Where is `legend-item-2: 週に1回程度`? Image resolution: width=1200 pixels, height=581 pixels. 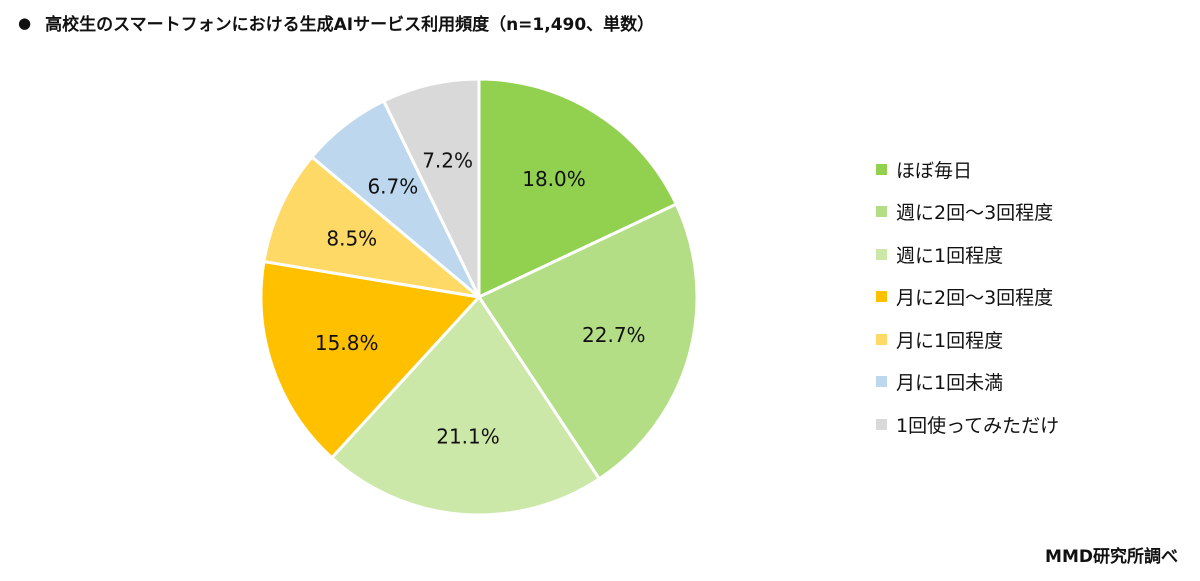
legend-item-2: 週に1回程度 is located at coordinates (967, 254).